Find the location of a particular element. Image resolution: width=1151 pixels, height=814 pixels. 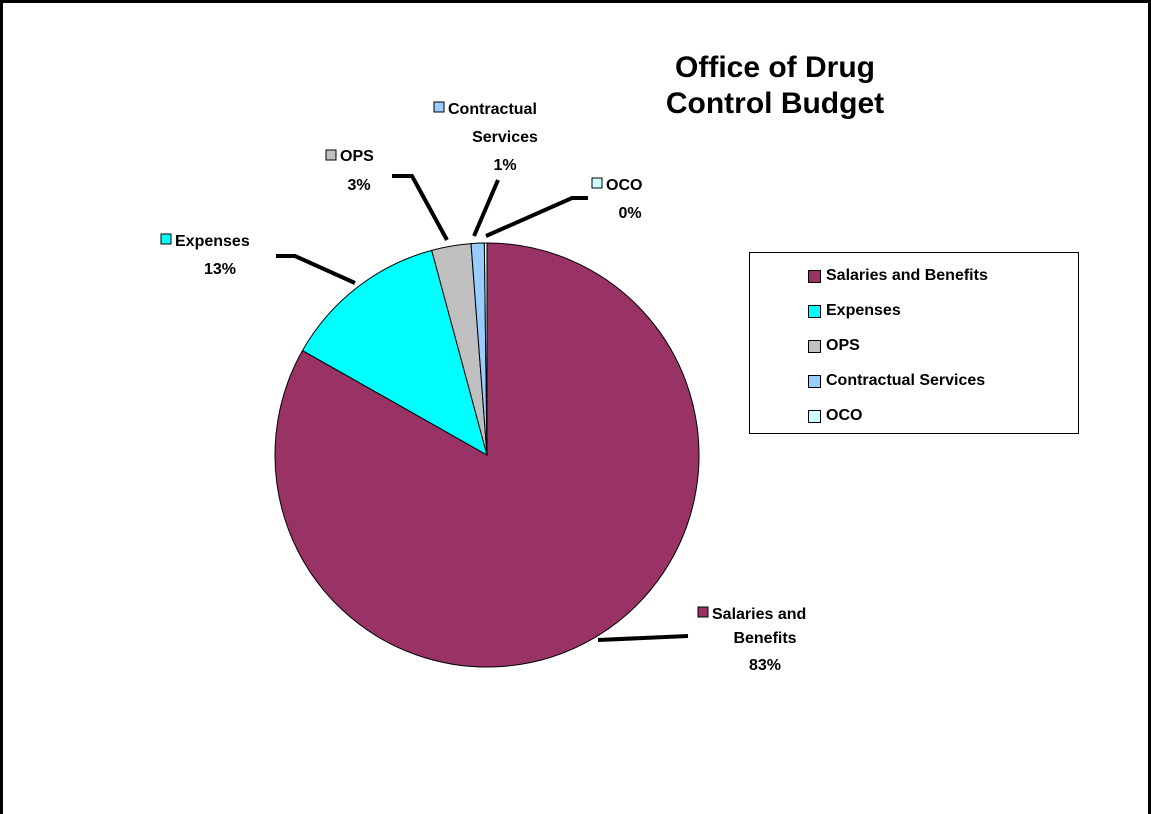

data-label-name-salaries-and-benefits: Salaries and is located at coordinates (759, 614).